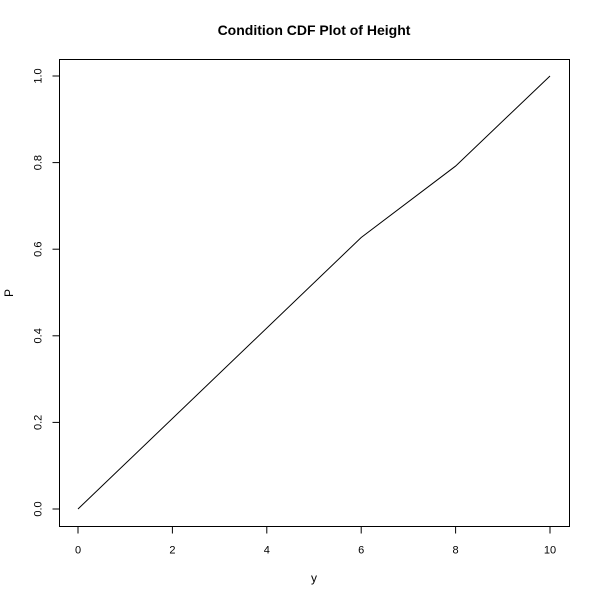  Describe the element at coordinates (267, 551) in the screenshot. I see `x-tick-label: 4` at that location.